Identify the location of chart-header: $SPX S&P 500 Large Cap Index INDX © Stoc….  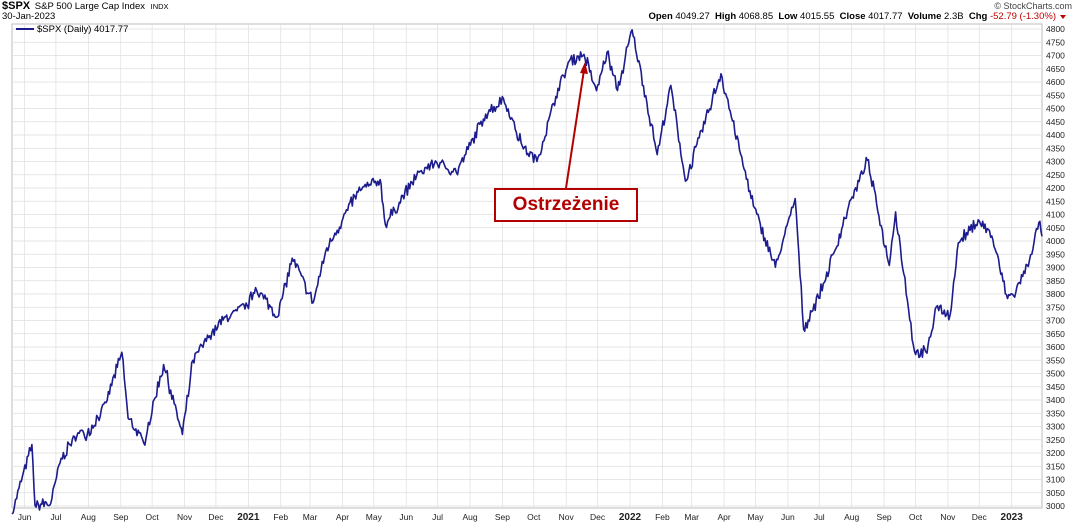
(540, 6).